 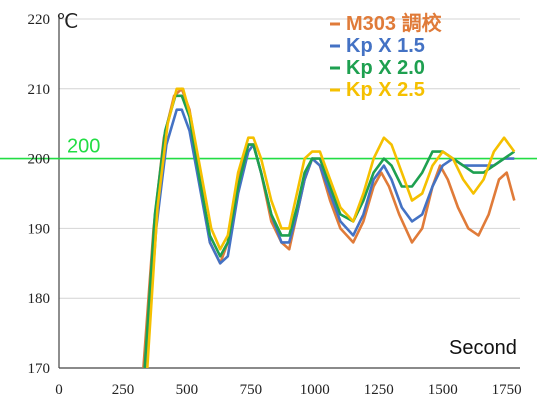 What do you see at coordinates (187, 390) in the screenshot?
I see `x-tick-label: 500` at bounding box center [187, 390].